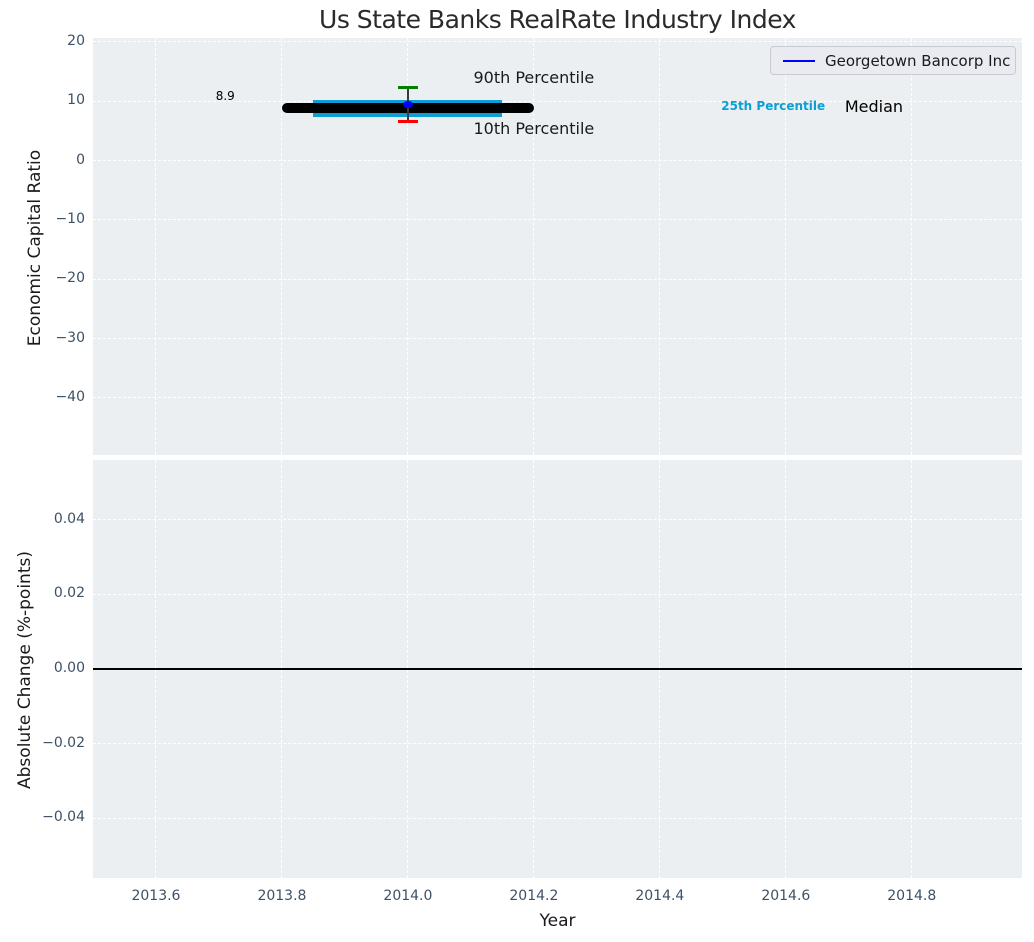 The width and height of the screenshot is (1034, 942). What do you see at coordinates (557, 921) in the screenshot?
I see `x-axis-label: Year` at bounding box center [557, 921].